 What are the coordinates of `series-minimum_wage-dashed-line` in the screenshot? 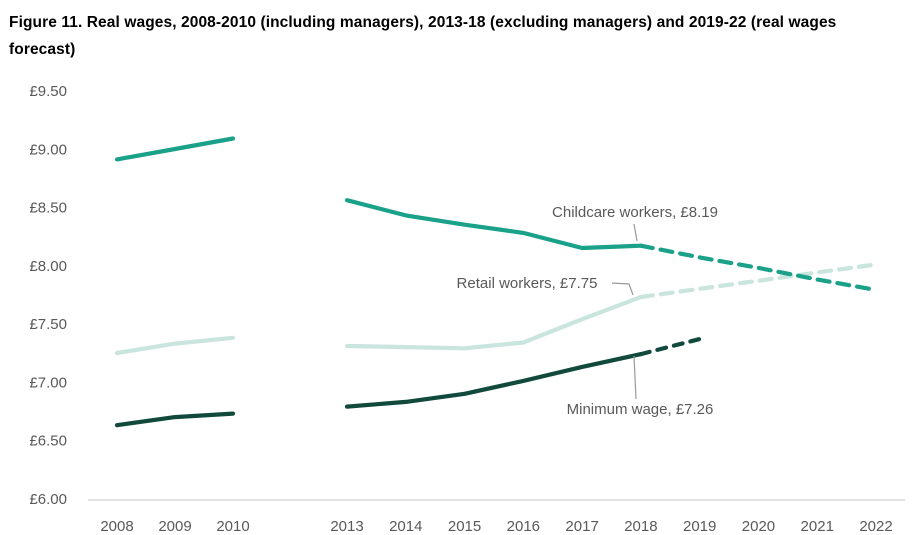 It's located at (670, 346).